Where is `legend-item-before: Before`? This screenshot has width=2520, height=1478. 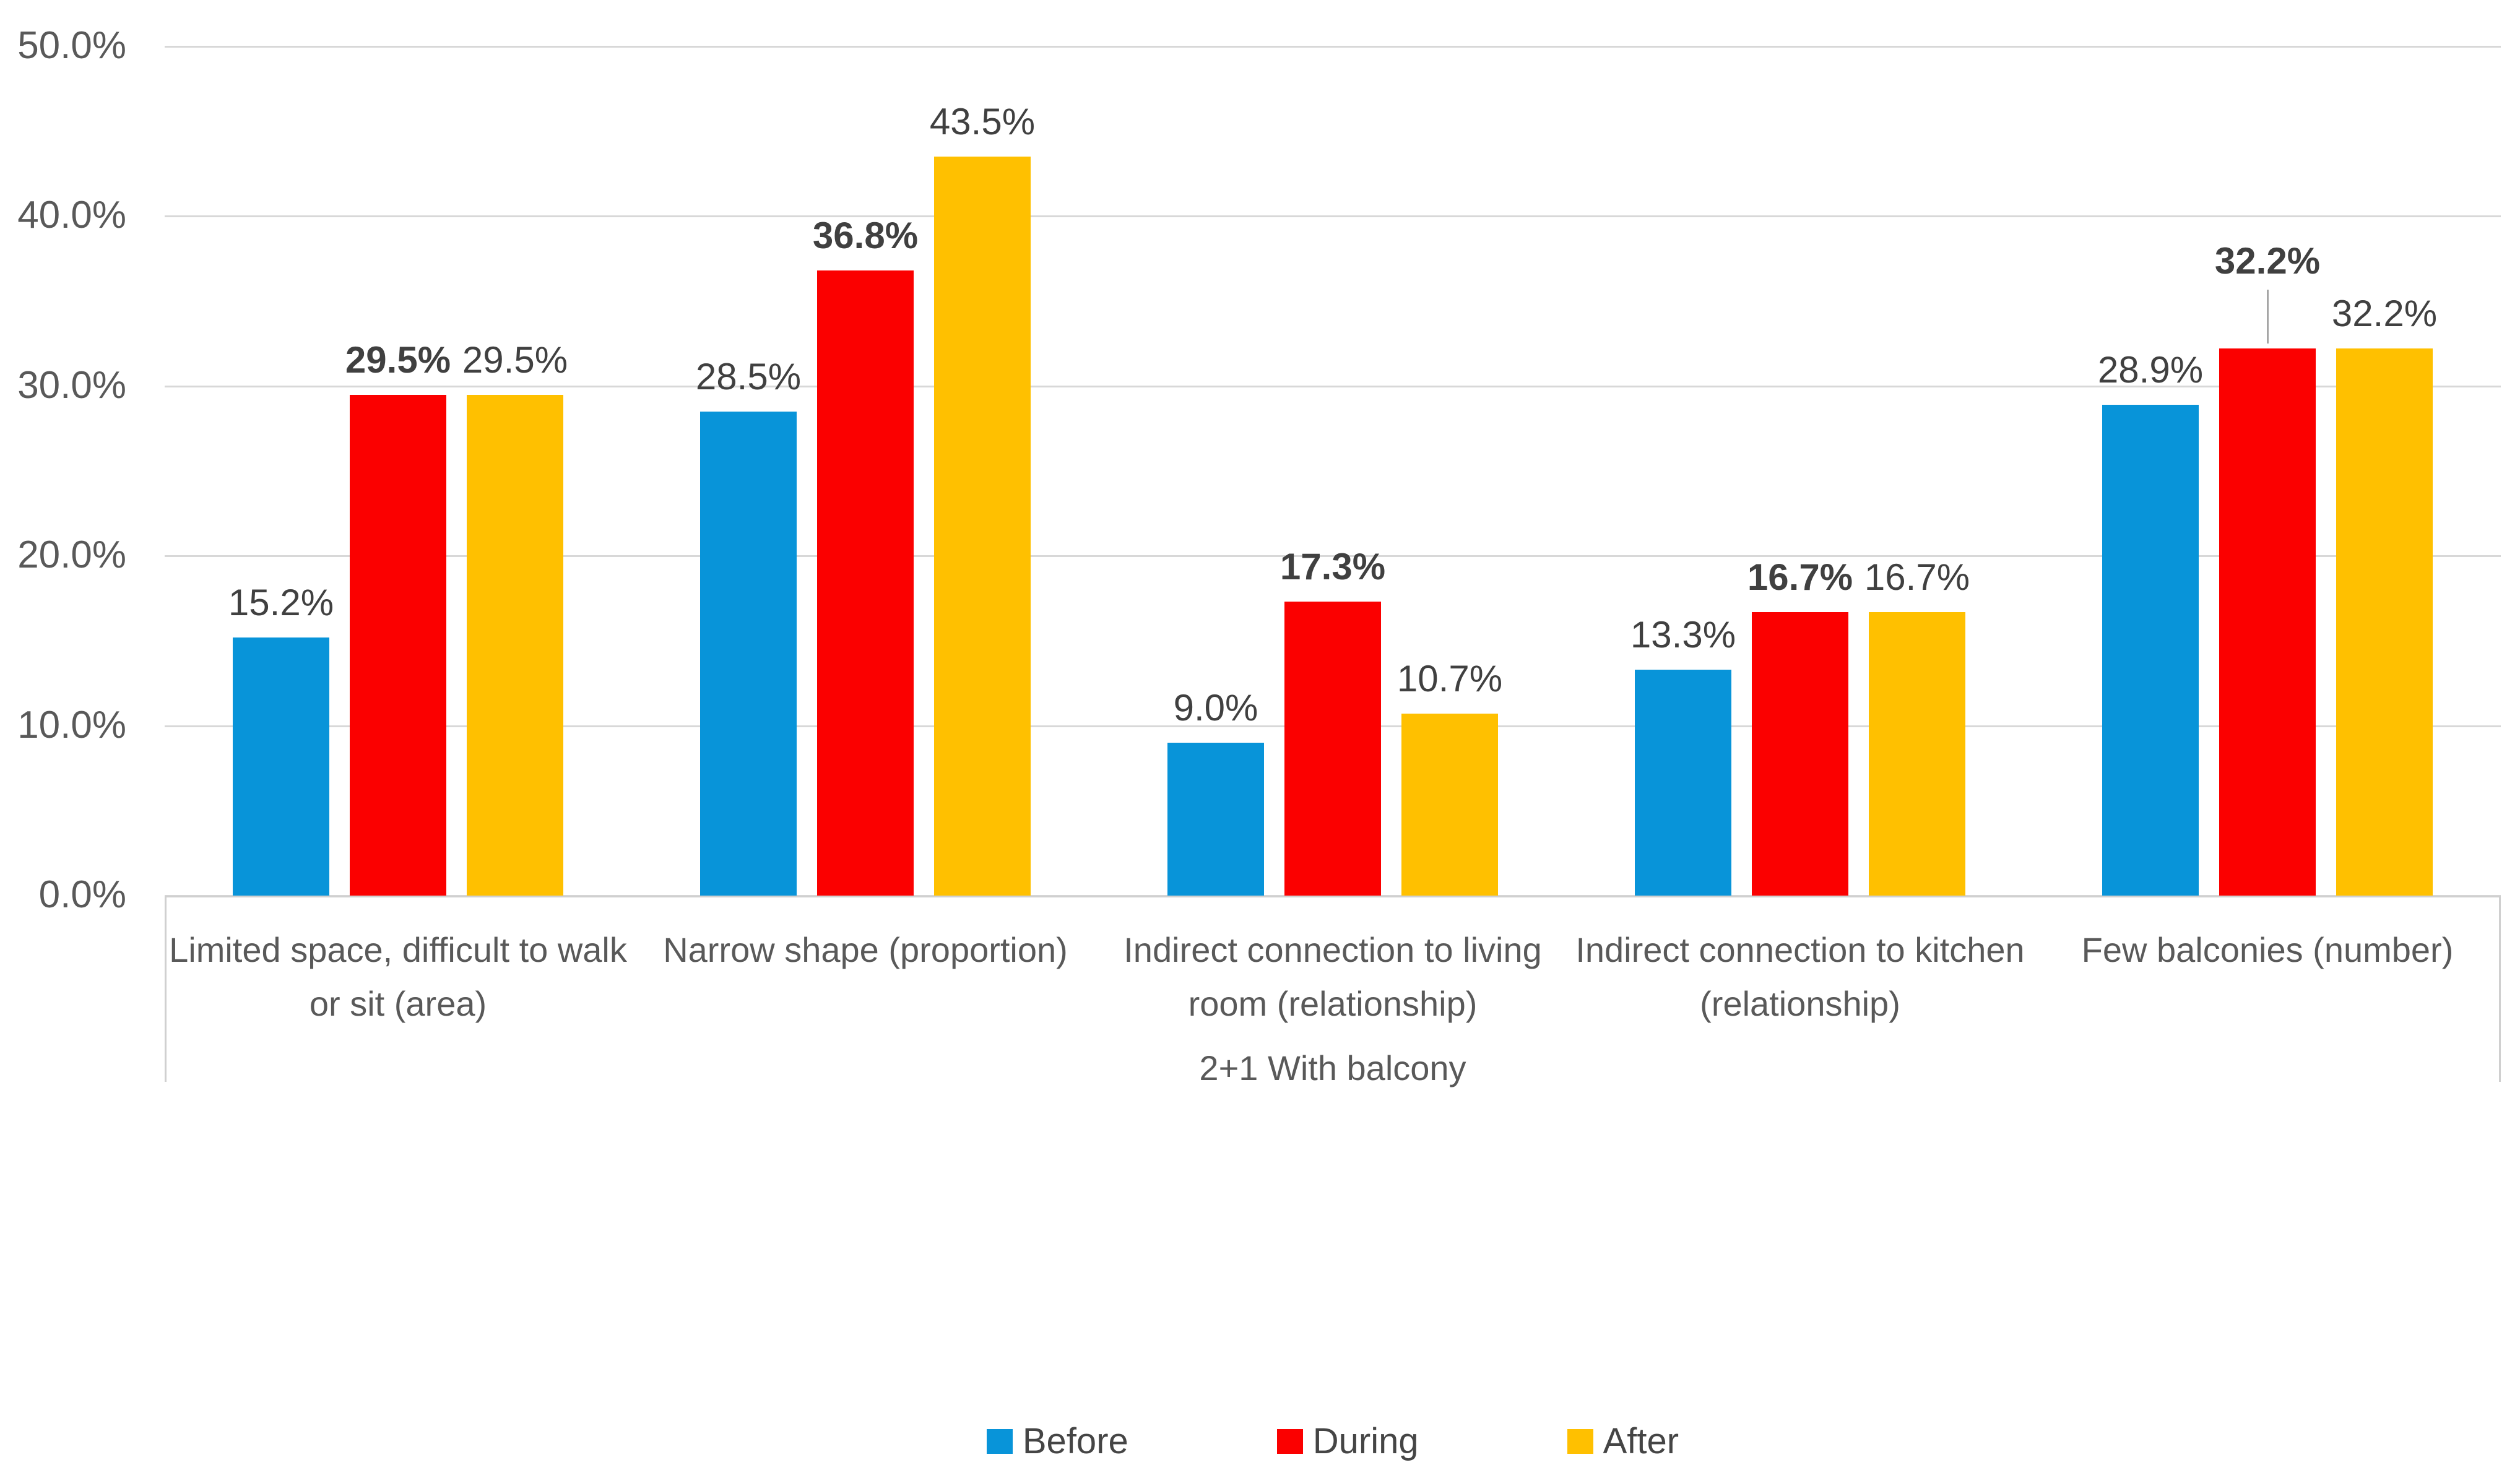
legend-item-before: Before is located at coordinates (1057, 1441).